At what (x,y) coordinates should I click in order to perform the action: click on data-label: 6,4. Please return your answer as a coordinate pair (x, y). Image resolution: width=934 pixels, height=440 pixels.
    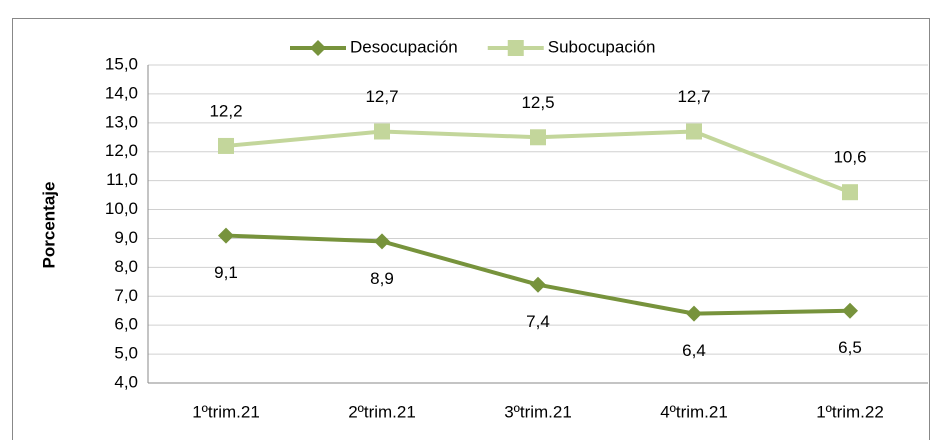
    Looking at the image, I should click on (694, 350).